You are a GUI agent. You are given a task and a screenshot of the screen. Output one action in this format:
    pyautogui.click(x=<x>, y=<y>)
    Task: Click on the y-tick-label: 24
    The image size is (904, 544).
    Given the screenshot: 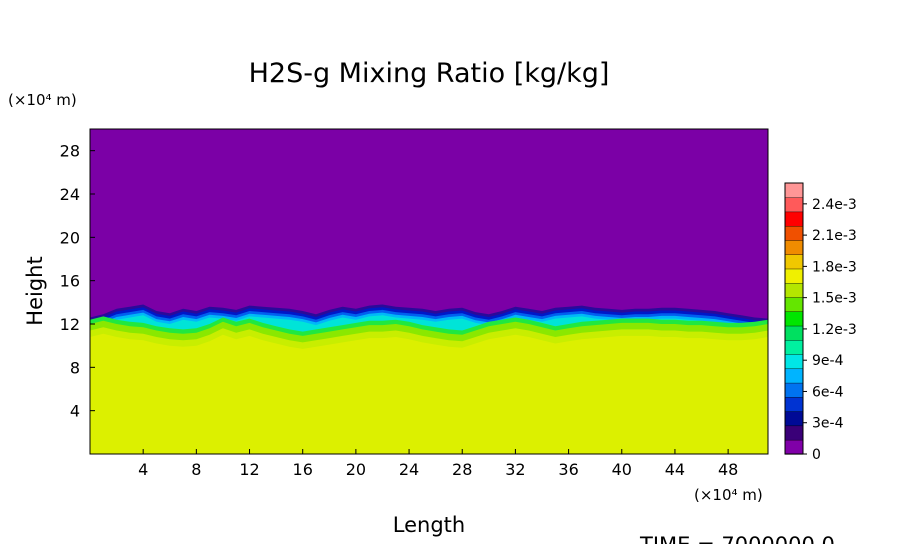 What is the action you would take?
    pyautogui.click(x=70, y=194)
    